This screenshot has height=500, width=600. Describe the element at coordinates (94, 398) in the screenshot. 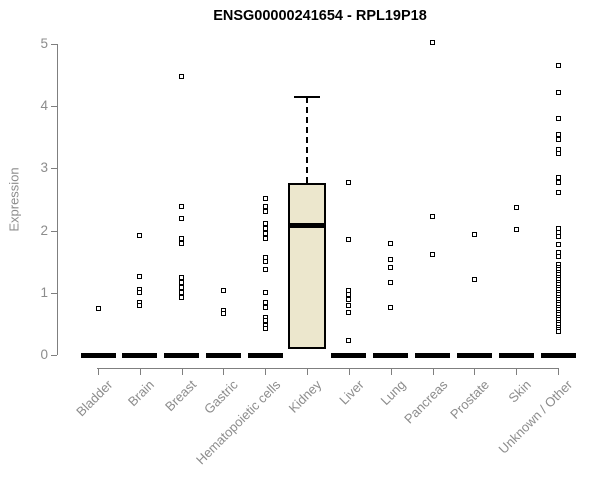

I see `x-category-label: Bladder` at that location.